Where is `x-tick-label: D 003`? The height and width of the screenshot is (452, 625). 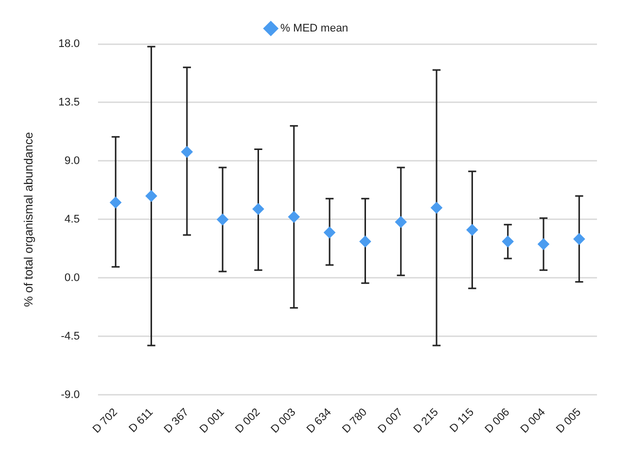
x-tick-label: D 003 is located at coordinates (283, 421).